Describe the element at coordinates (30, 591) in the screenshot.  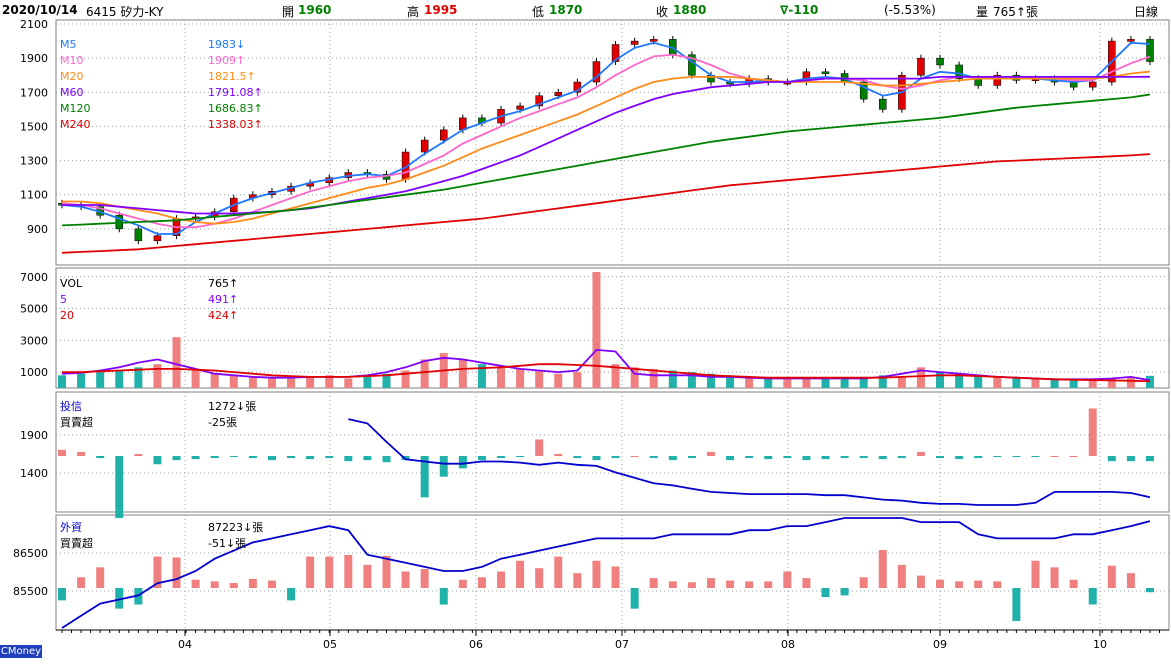
I see `foreign-tick-label: 85500` at that location.